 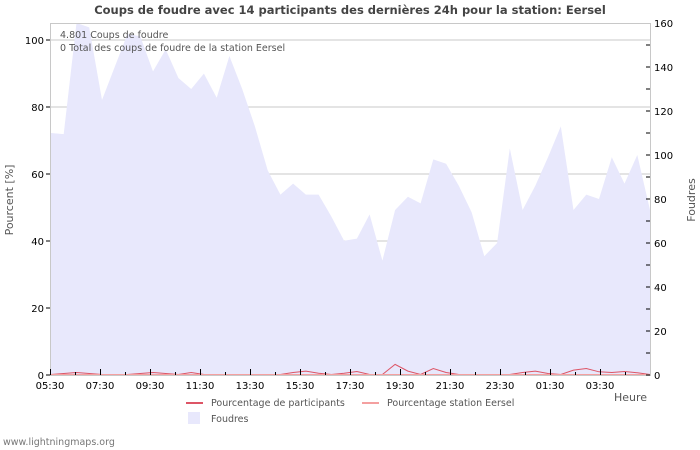 What do you see at coordinates (550, 386) in the screenshot?
I see `svg-text: 01:30` at bounding box center [550, 386].